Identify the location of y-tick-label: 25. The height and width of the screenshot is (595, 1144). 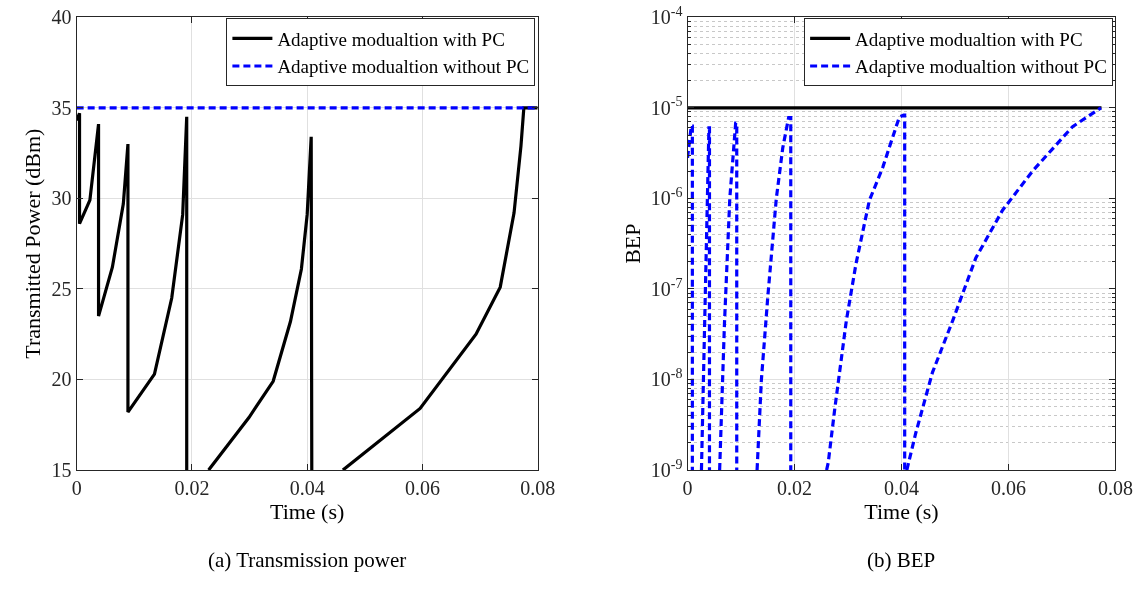
(61, 288).